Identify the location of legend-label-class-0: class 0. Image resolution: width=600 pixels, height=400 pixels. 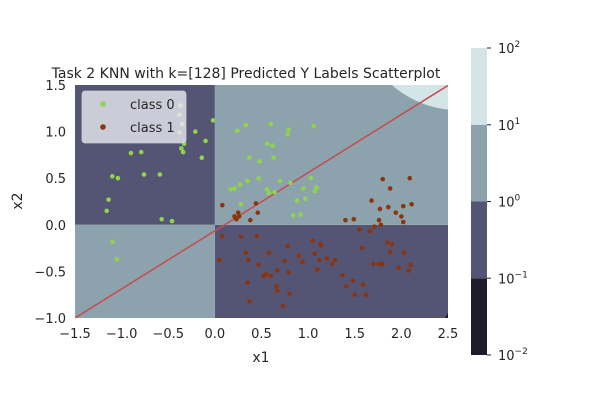
(152, 105).